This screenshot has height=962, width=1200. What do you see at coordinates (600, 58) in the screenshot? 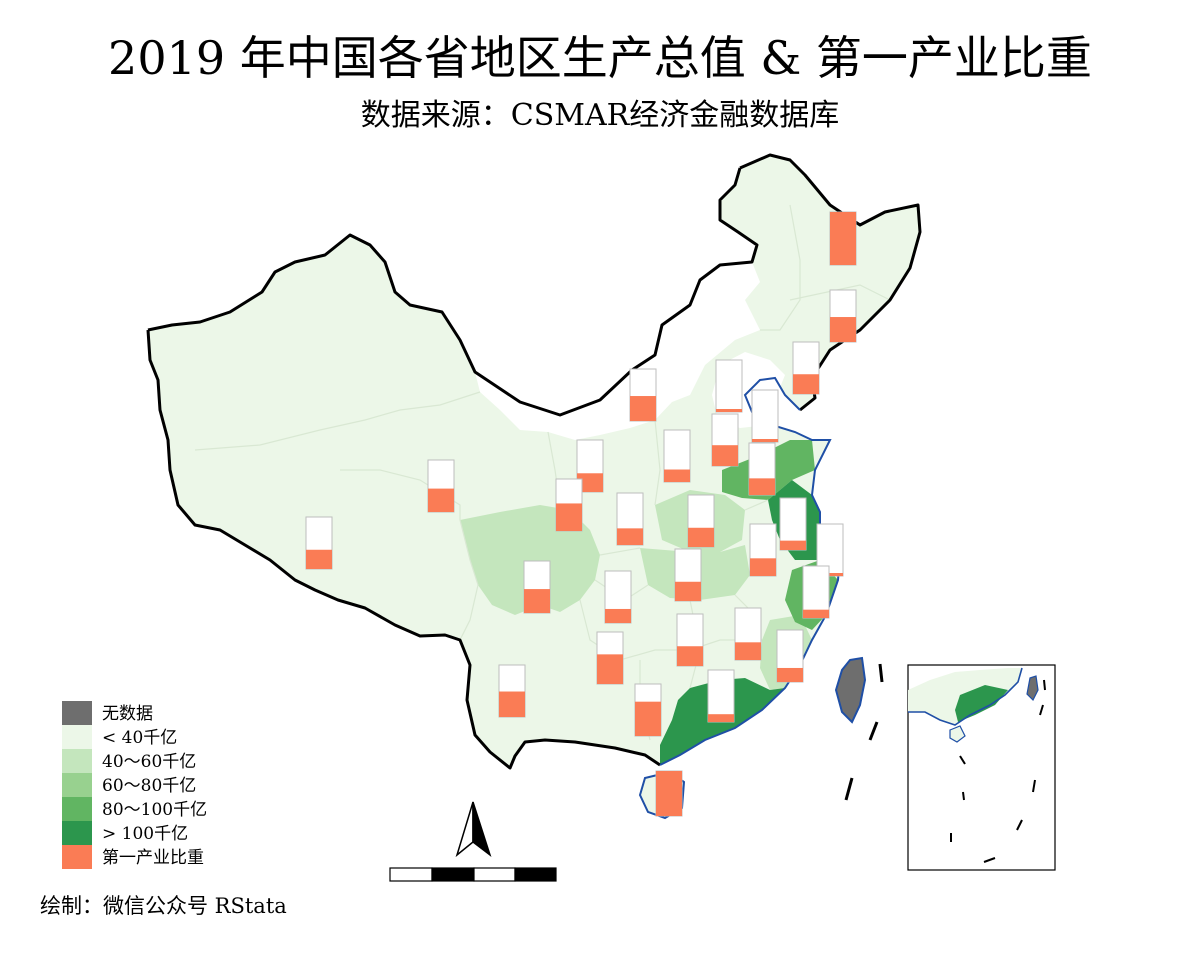
I see `map-title: 2019 年中国各省地区生产总值 & 第一产业比重` at bounding box center [600, 58].